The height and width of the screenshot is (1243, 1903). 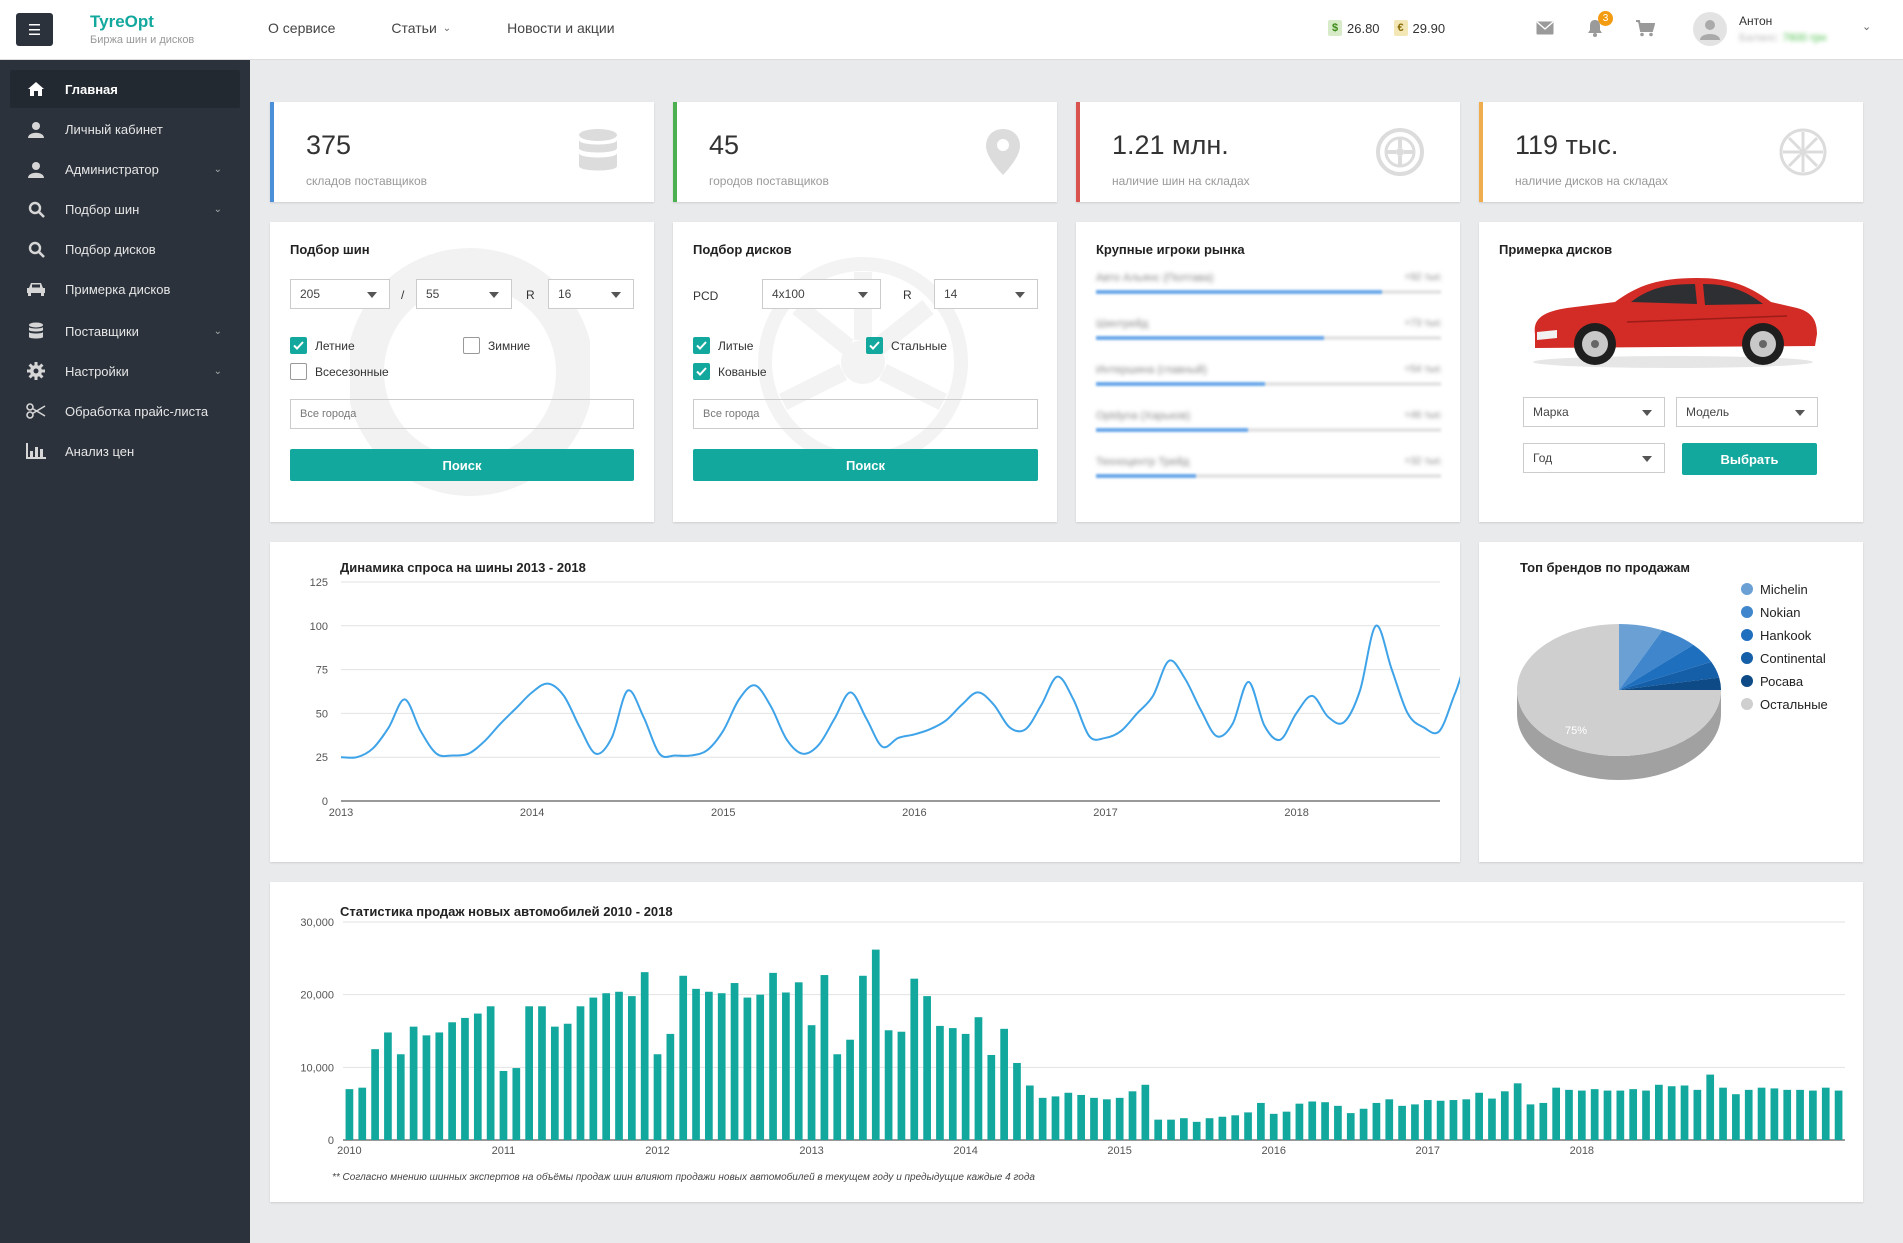 What do you see at coordinates (951, 294) in the screenshot?
I see `rim-radius-value: 14` at bounding box center [951, 294].